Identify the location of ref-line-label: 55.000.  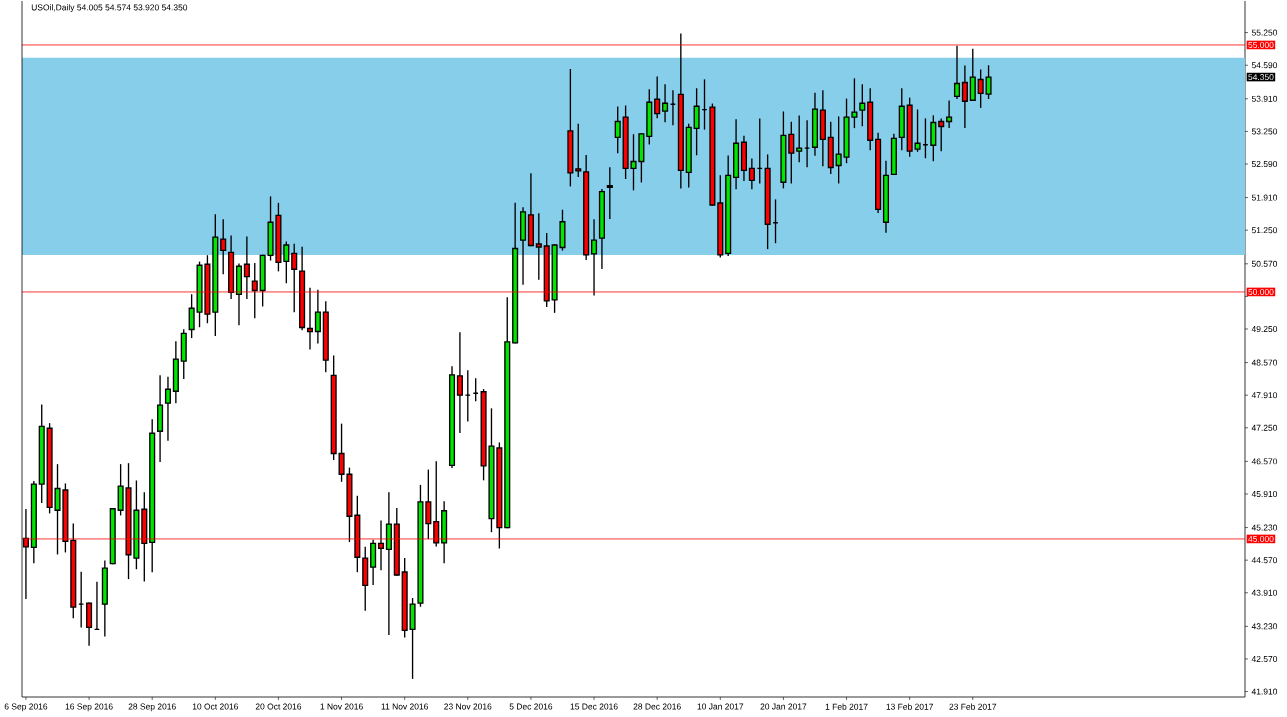
(1261, 44).